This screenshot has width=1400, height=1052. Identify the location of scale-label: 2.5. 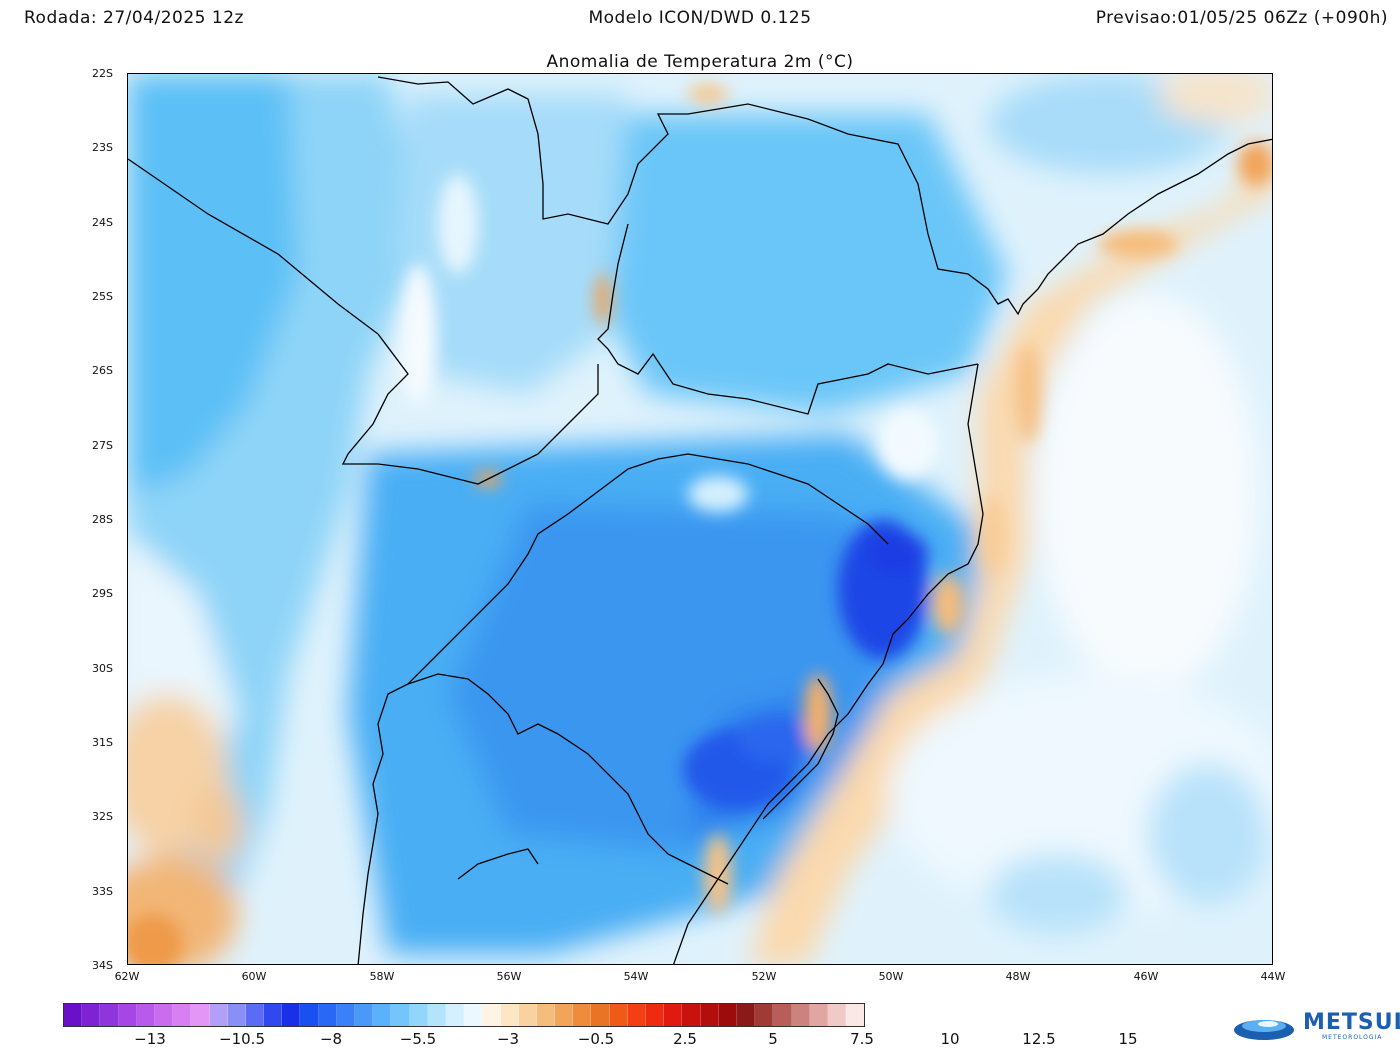
(685, 1039).